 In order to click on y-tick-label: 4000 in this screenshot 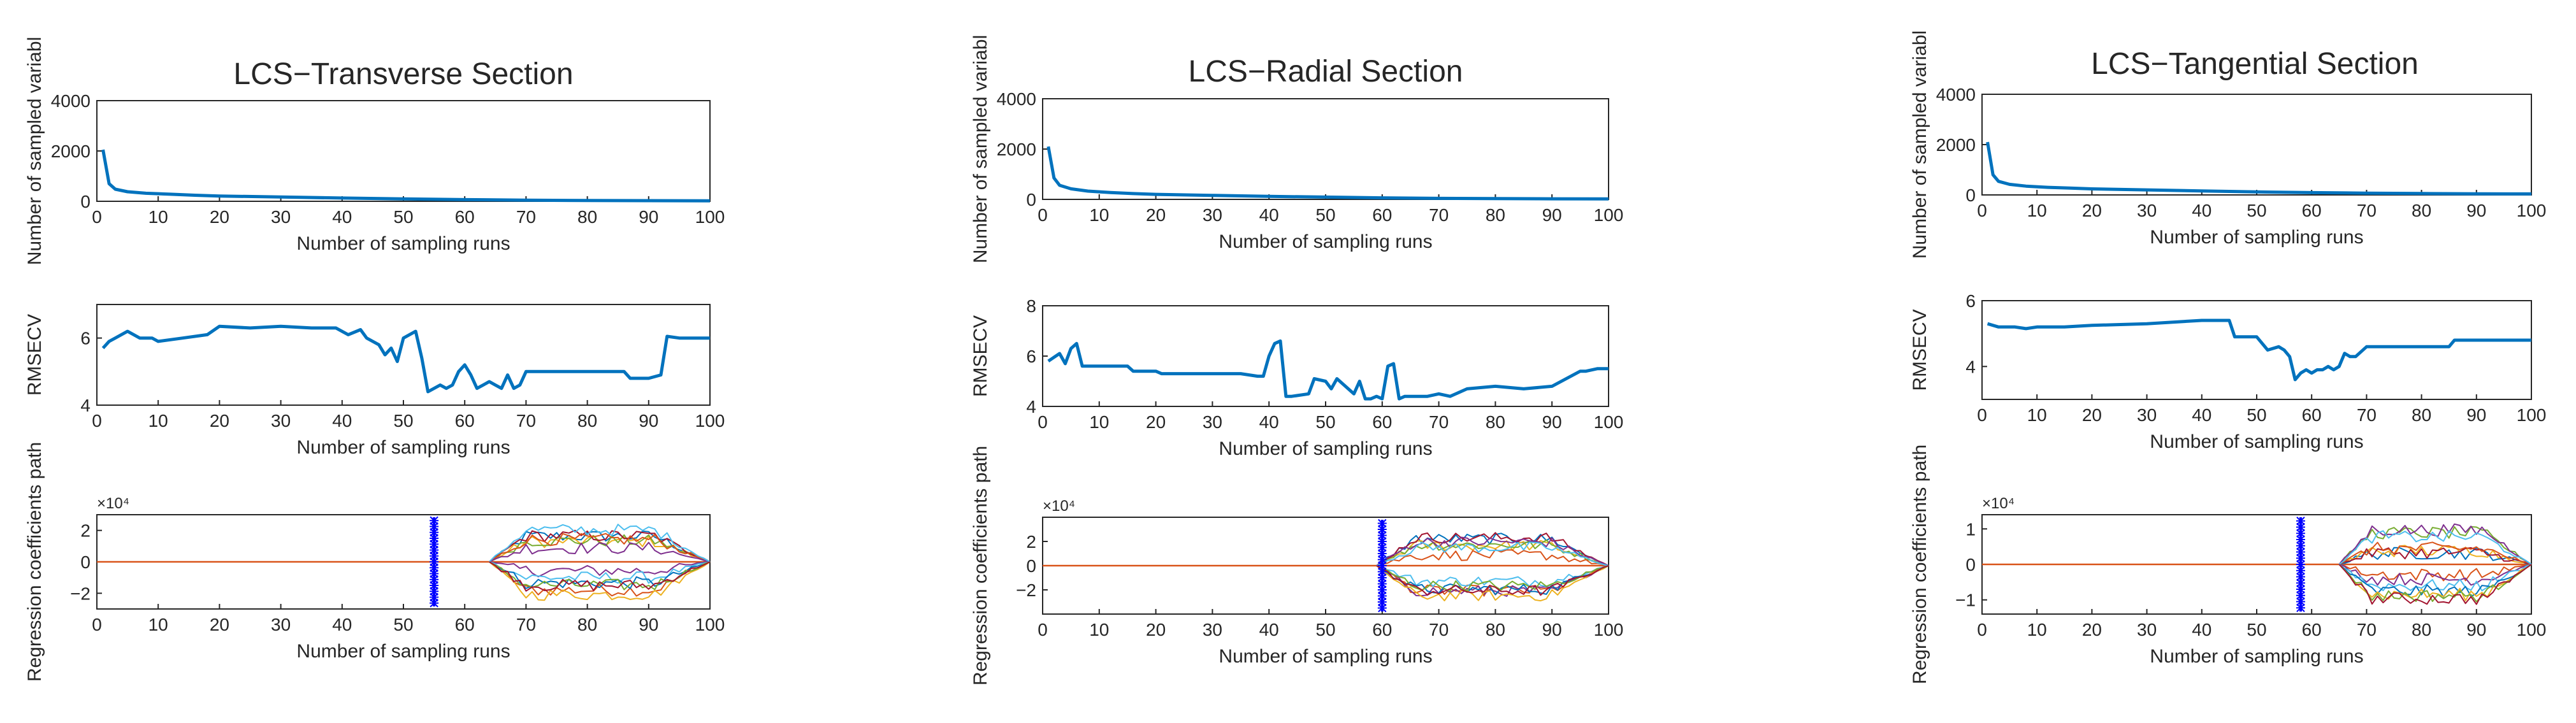, I will do `click(1016, 99)`.